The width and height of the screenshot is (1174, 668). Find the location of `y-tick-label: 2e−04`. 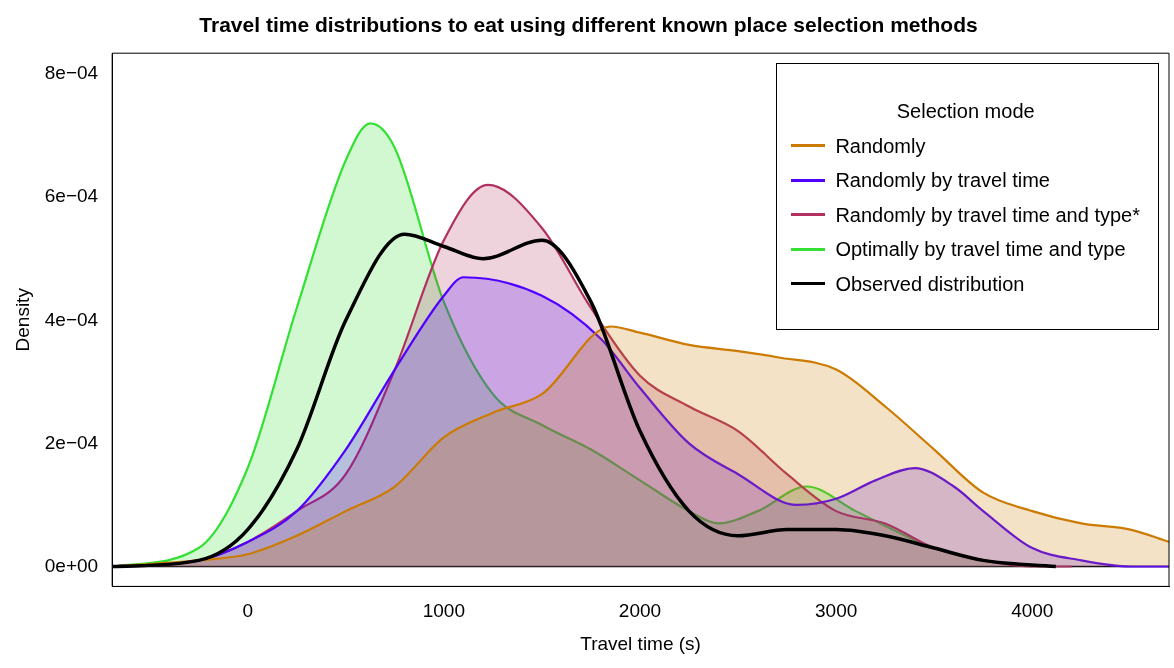

y-tick-label: 2e−04 is located at coordinates (71, 442).